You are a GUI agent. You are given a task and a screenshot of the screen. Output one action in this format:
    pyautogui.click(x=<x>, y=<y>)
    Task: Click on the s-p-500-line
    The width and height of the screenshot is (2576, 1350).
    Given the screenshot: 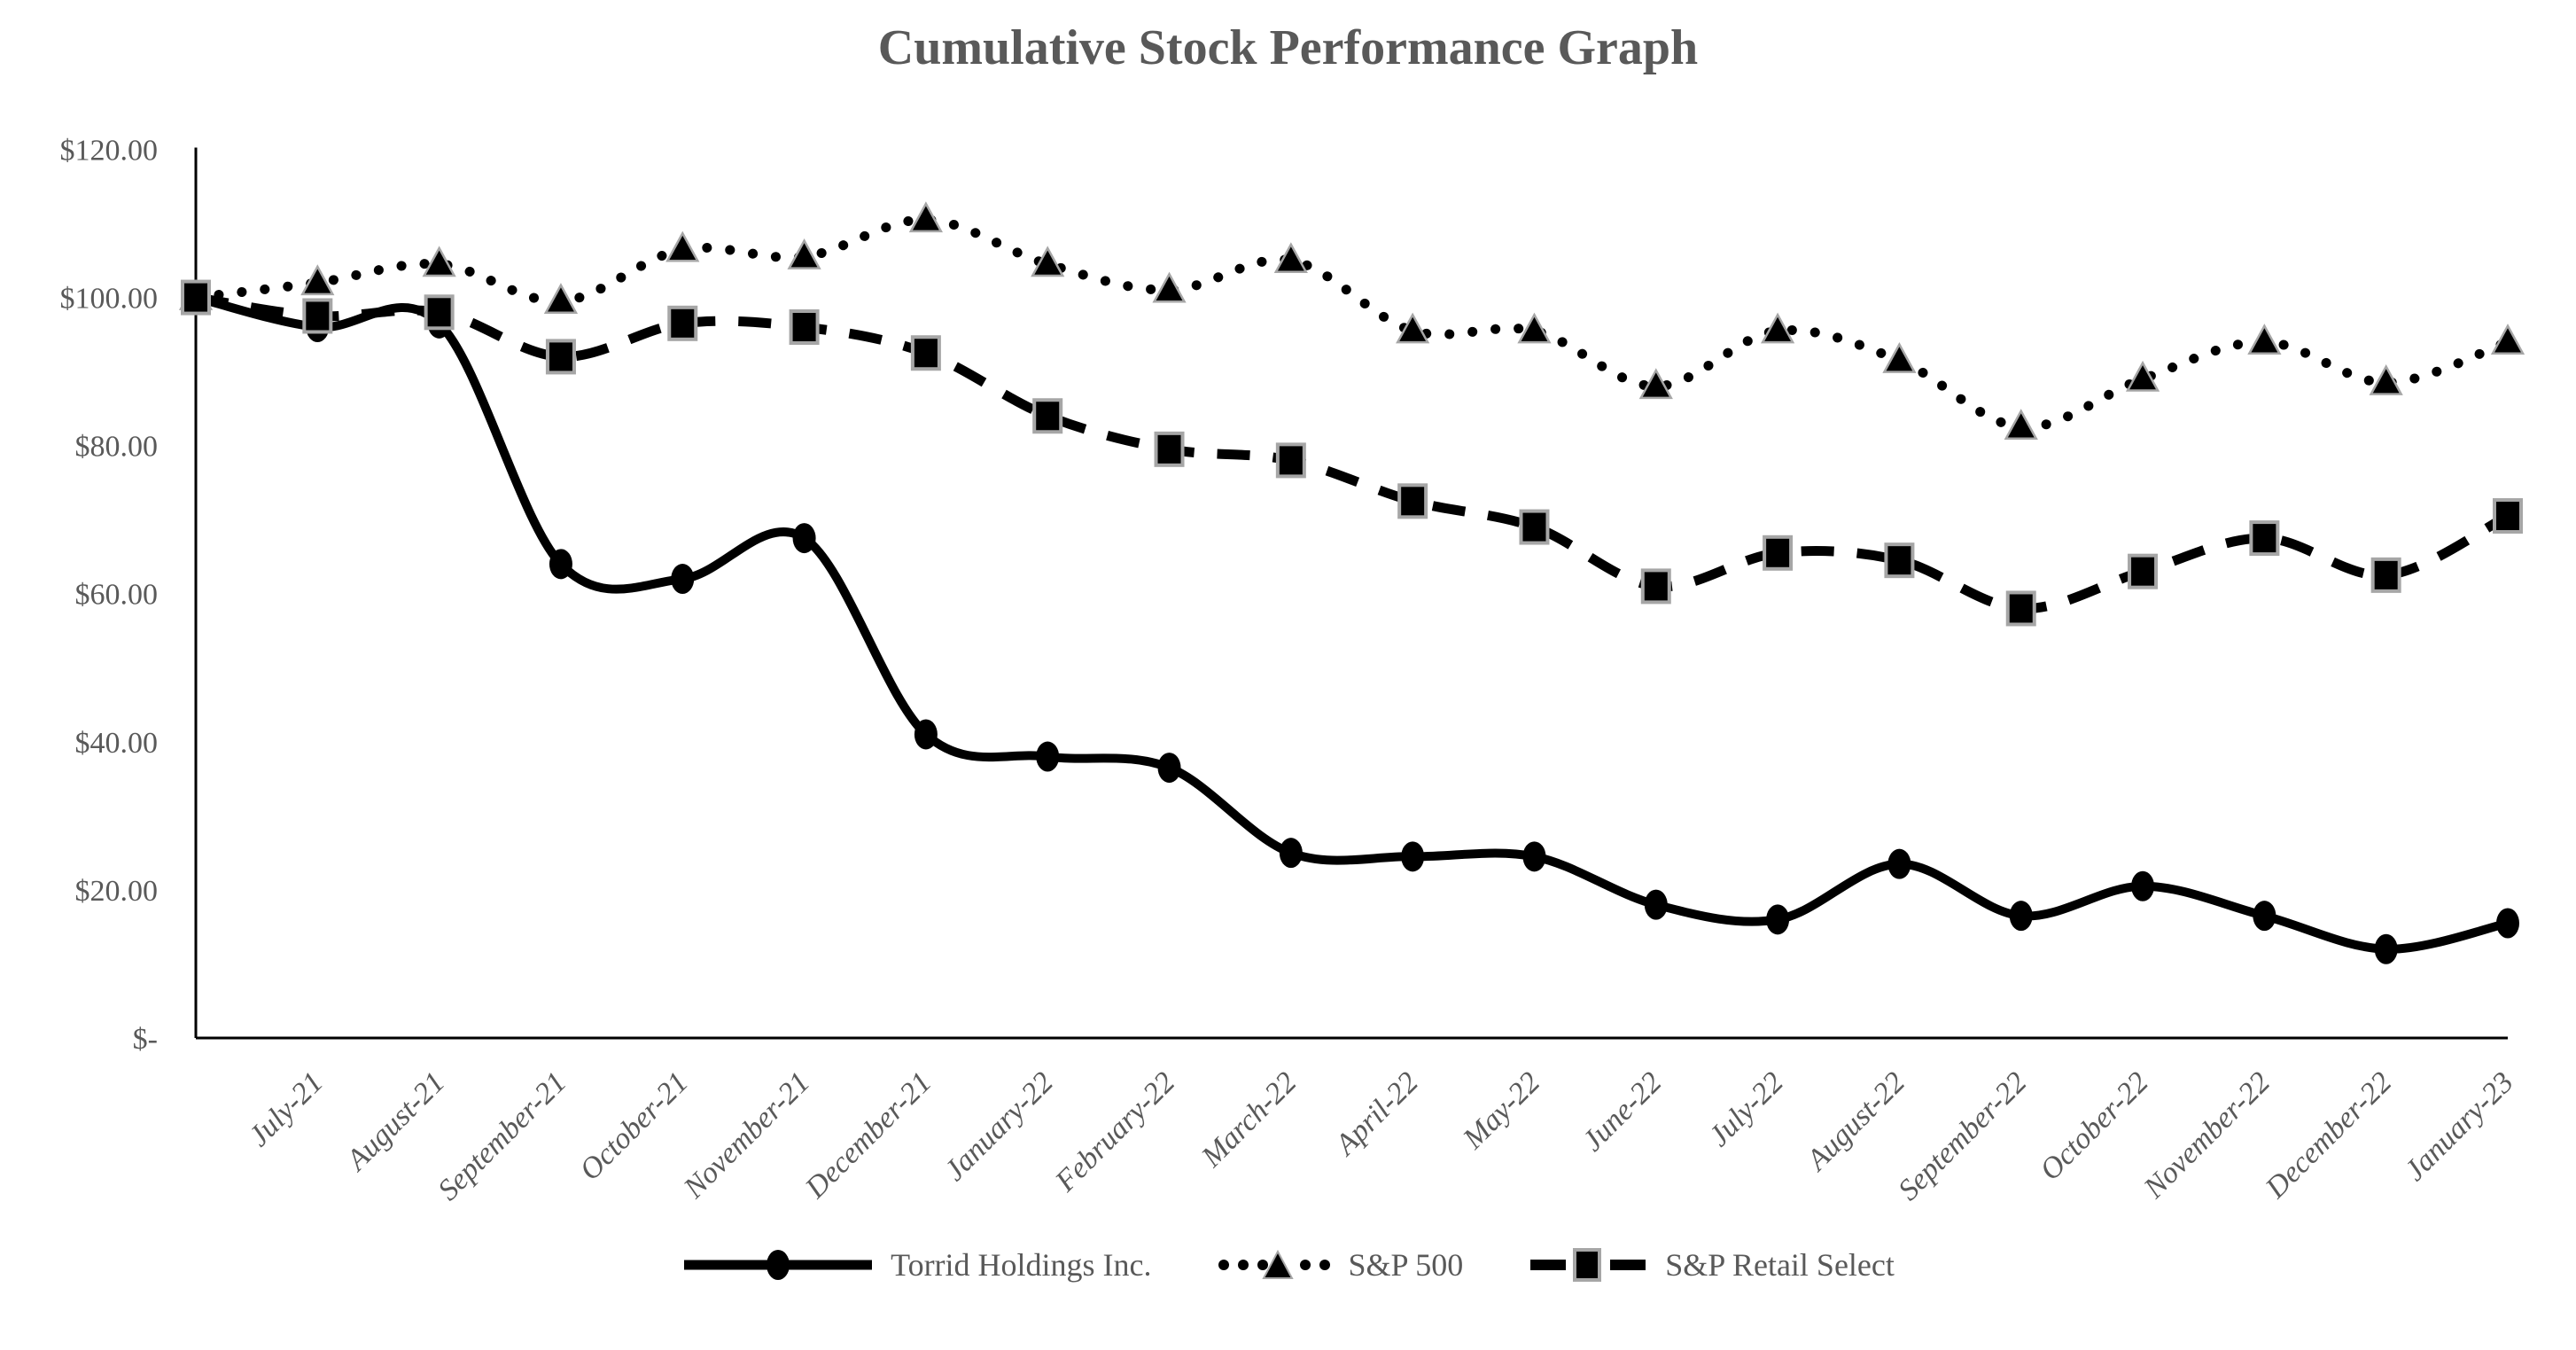 What is the action you would take?
    pyautogui.click(x=1352, y=324)
    